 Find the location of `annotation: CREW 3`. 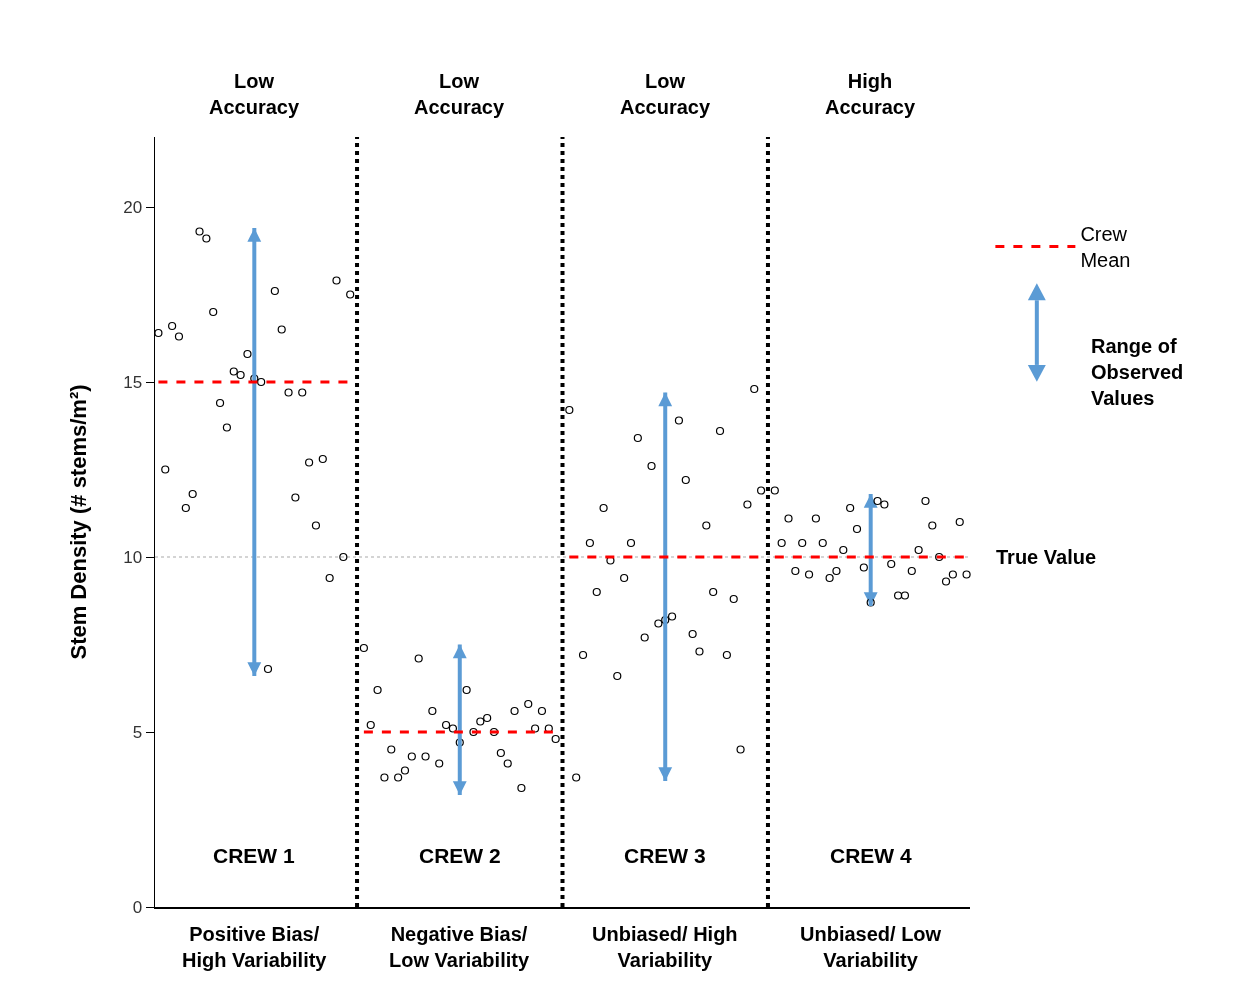

annotation: CREW 3 is located at coordinates (665, 855).